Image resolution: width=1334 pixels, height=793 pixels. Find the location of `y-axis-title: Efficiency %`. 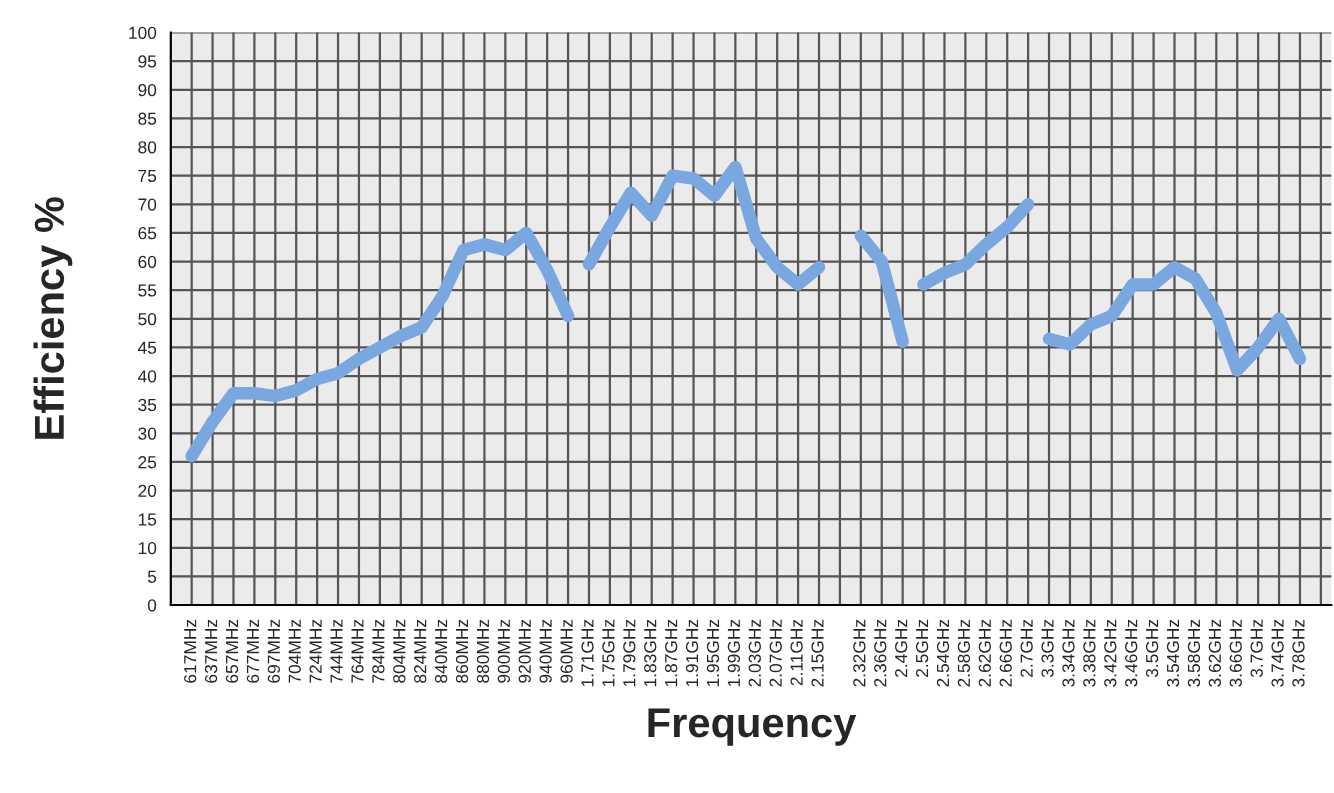

y-axis-title: Efficiency % is located at coordinates (53, 318).